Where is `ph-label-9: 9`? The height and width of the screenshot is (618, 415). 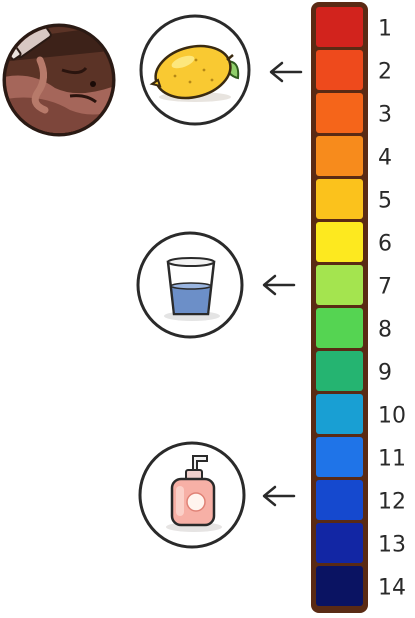
ph-label-9: 9 is located at coordinates (385, 373).